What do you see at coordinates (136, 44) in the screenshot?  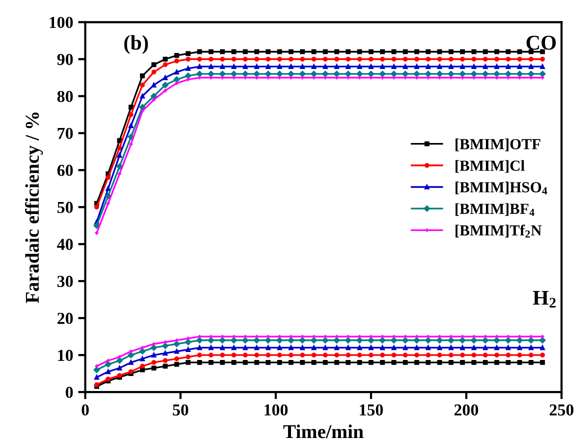 I see `annotation: (b)` at bounding box center [136, 44].